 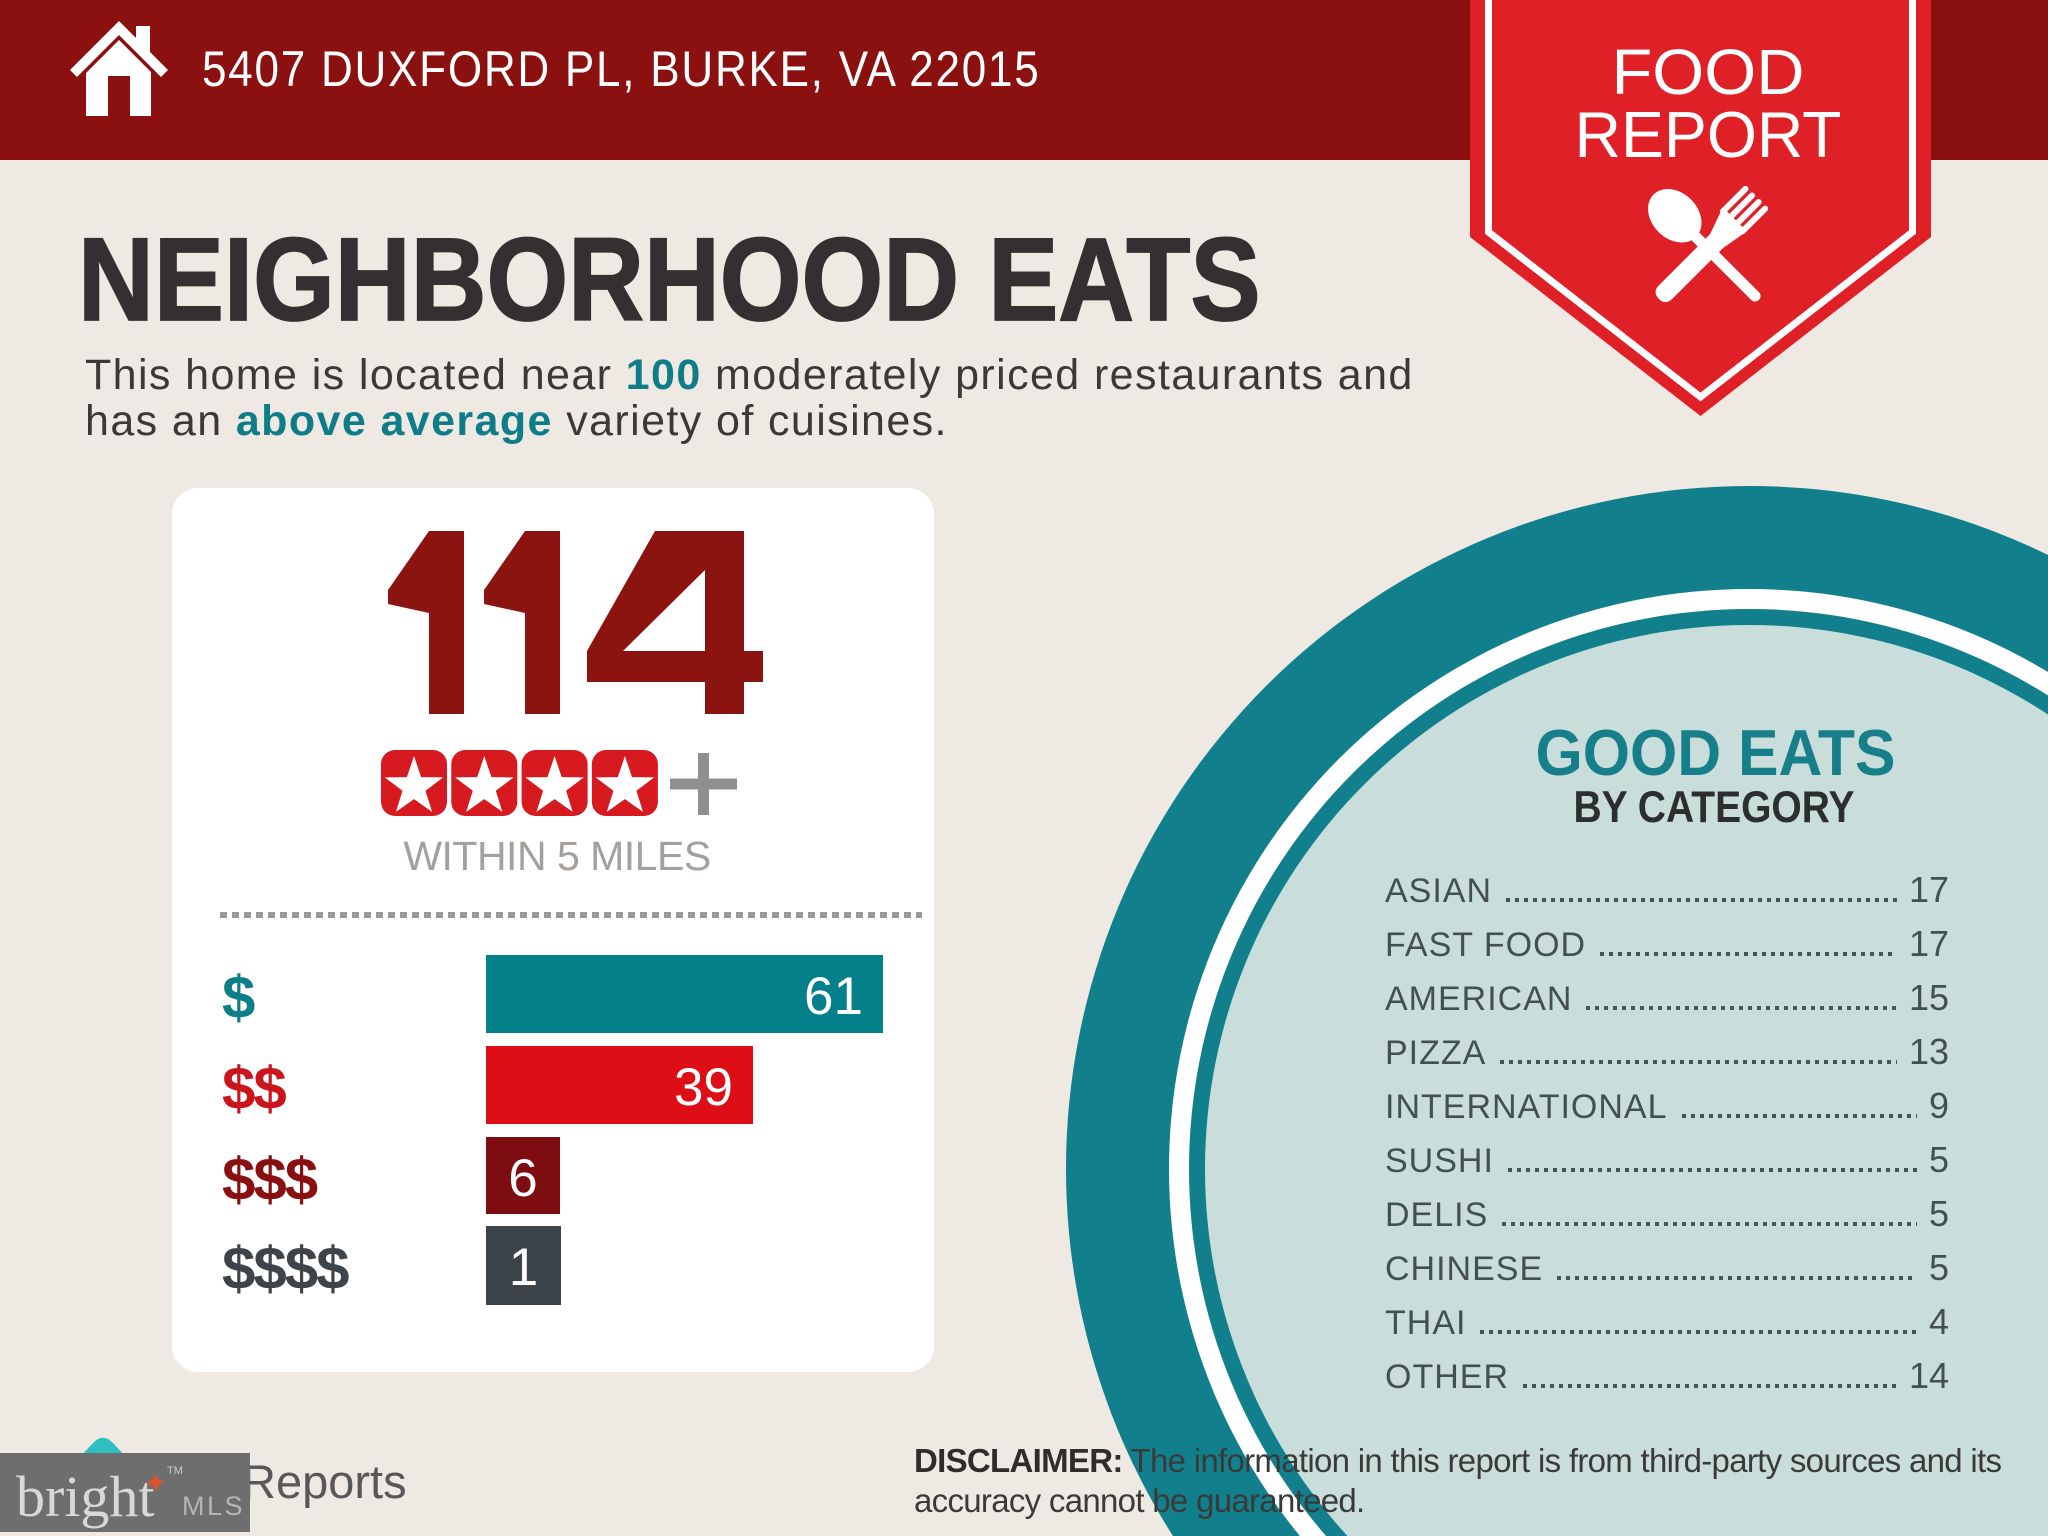 What do you see at coordinates (1708, 72) in the screenshot?
I see `svg-text: FOOD` at bounding box center [1708, 72].